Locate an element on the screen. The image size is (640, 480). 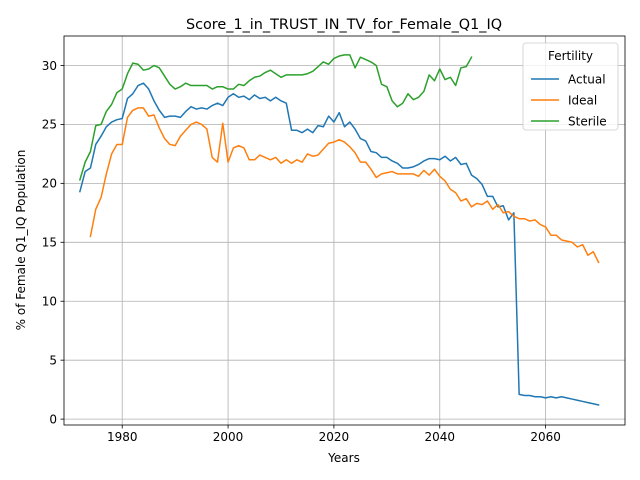
chart-title: Score_1_in_TRUST_IN_TV_for_Female_Q1_IQ is located at coordinates (344, 25).